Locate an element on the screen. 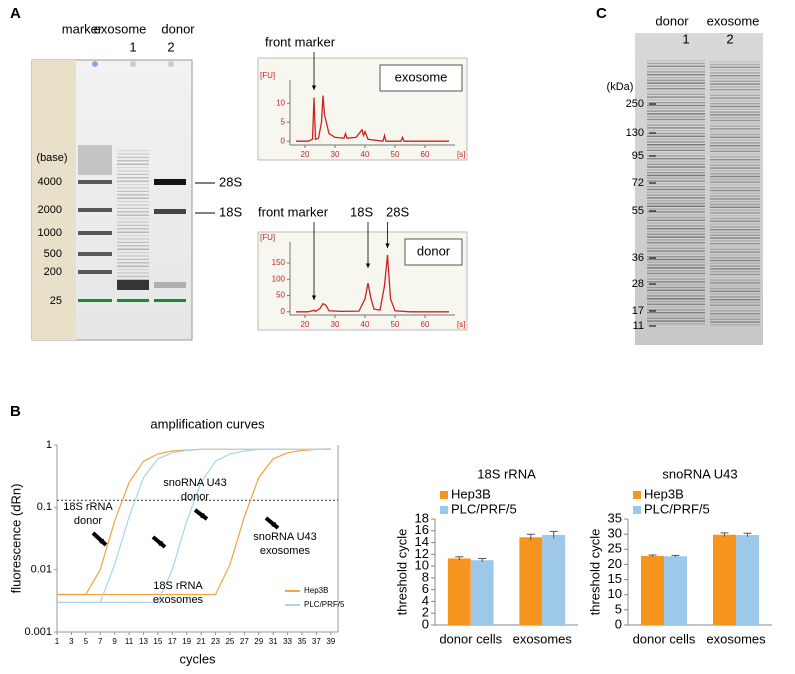 This screenshot has height=674, width=795. legend-swatch is located at coordinates (637, 495).